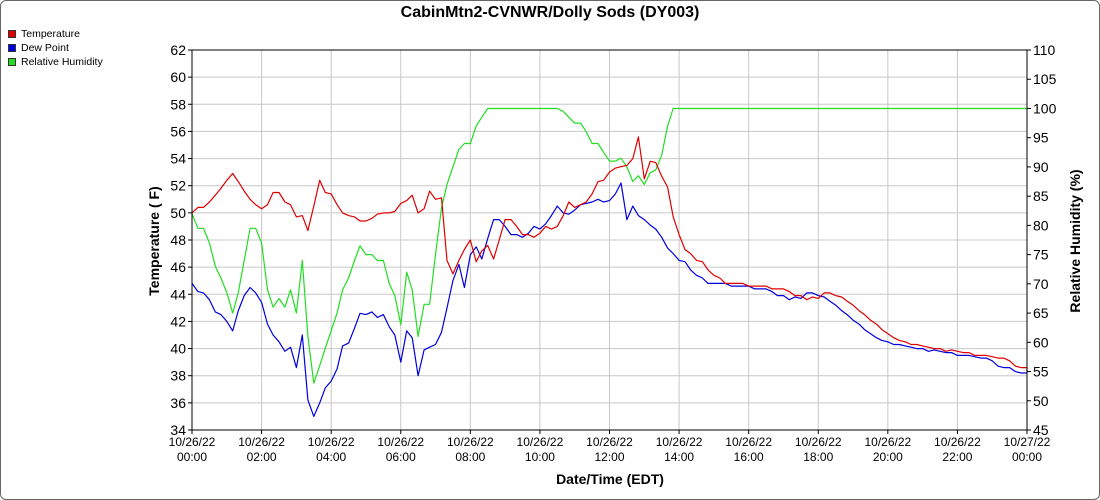  Describe the element at coordinates (178, 213) in the screenshot. I see `y-tick-label: 50` at that location.